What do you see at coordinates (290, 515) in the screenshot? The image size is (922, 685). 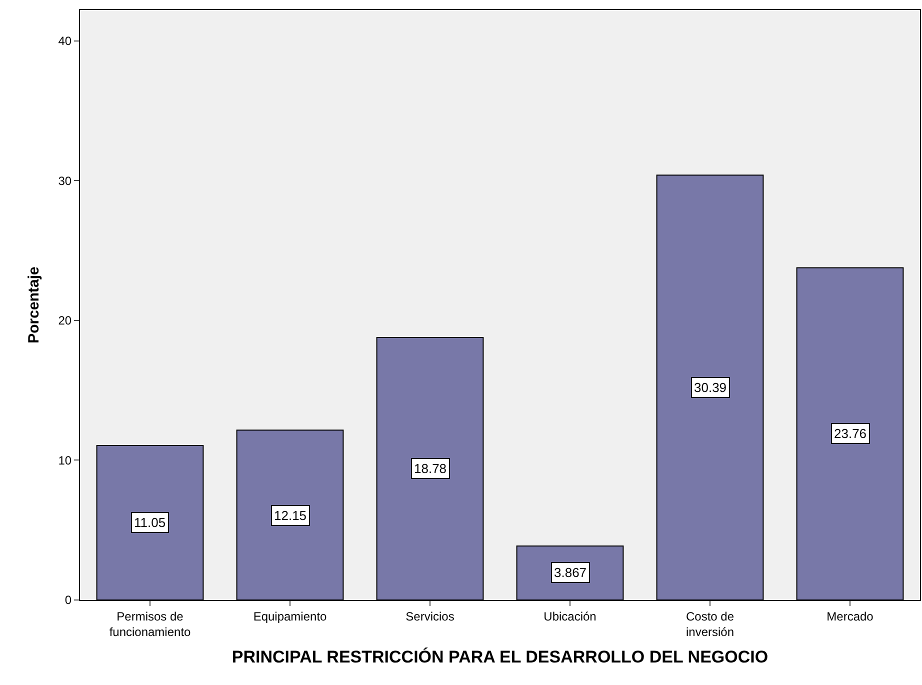 I see `data-label: 12.15` at bounding box center [290, 515].